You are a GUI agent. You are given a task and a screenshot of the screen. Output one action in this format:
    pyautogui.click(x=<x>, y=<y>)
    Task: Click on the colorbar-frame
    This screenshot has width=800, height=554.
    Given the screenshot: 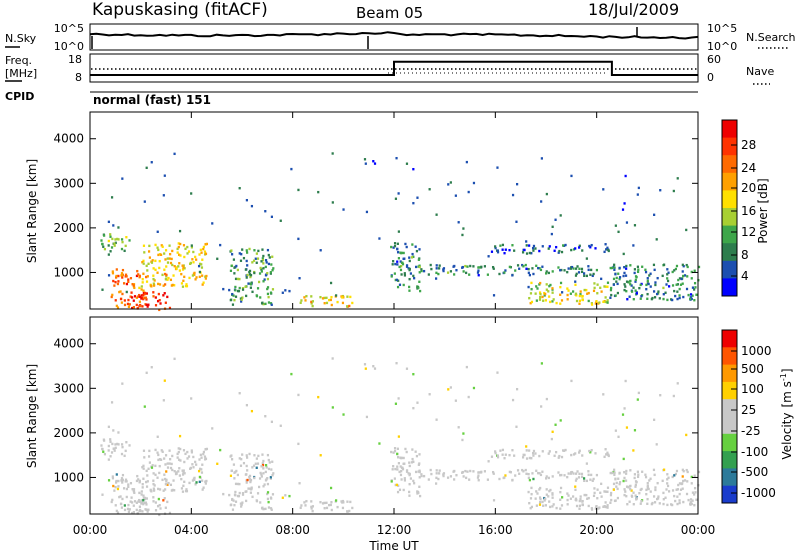 What is the action you would take?
    pyautogui.click(x=729, y=208)
    